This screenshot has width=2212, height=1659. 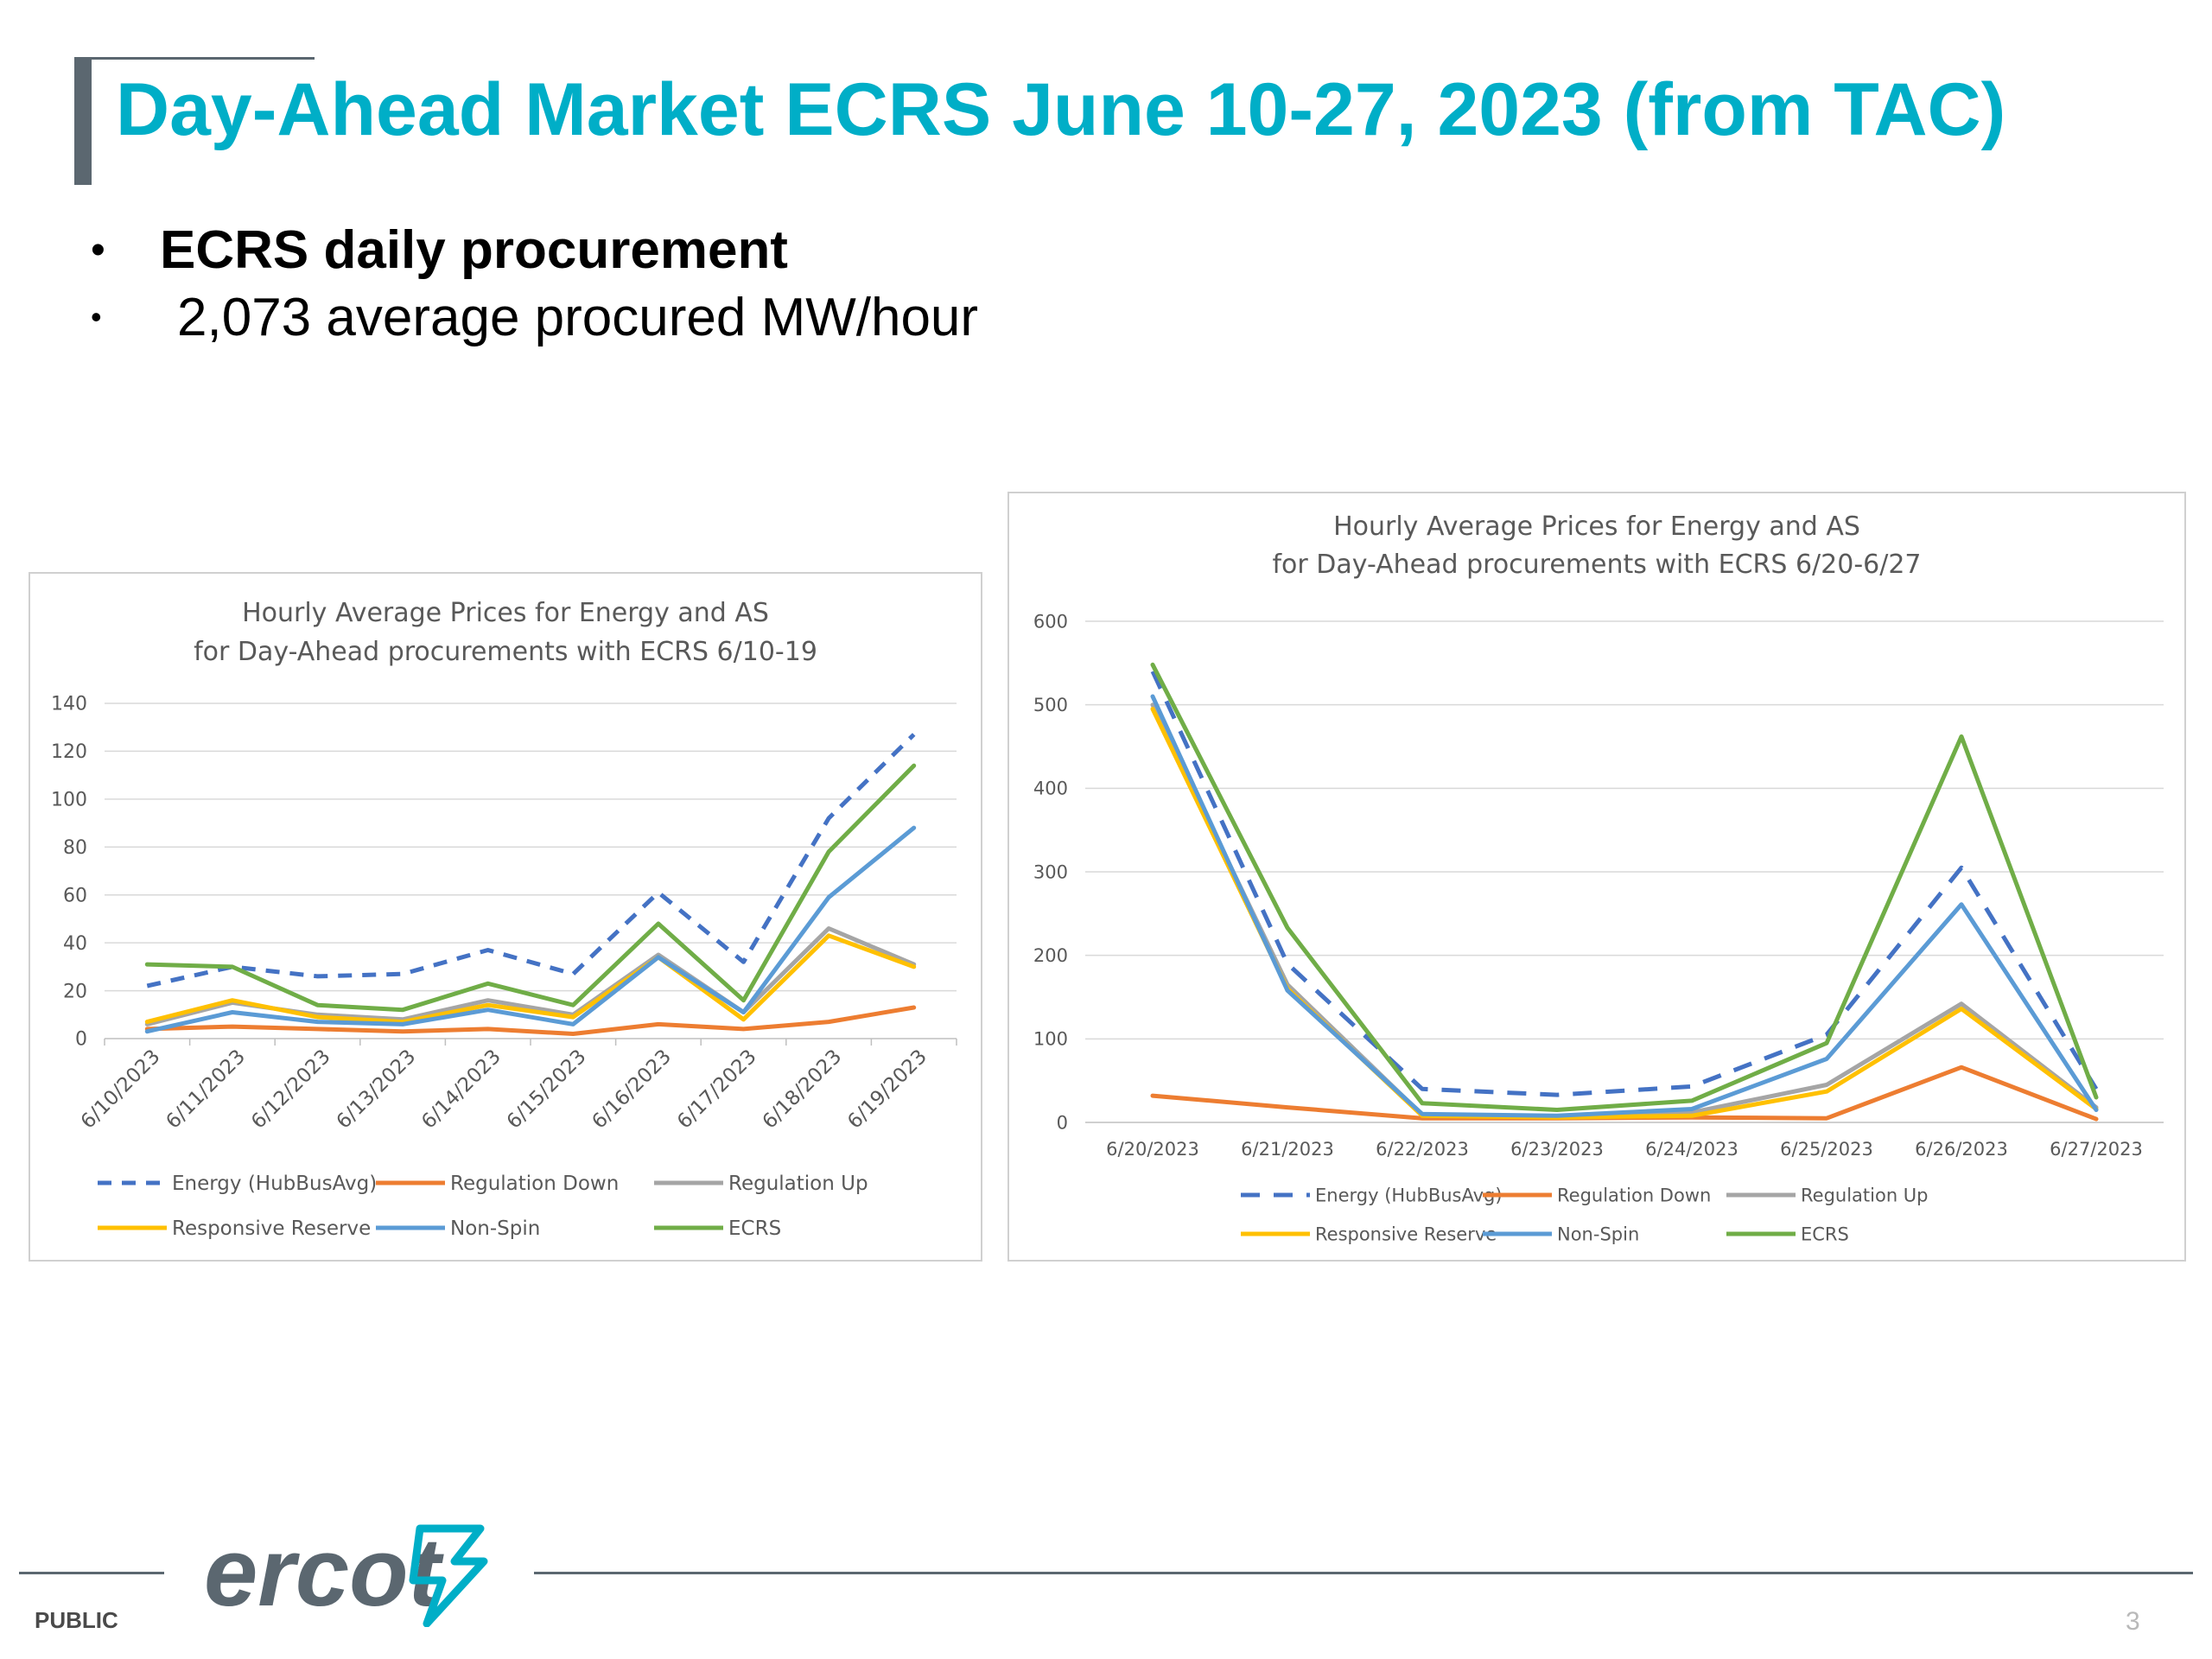 What do you see at coordinates (474, 249) in the screenshot?
I see `bullet-text: ECRS daily procurement` at bounding box center [474, 249].